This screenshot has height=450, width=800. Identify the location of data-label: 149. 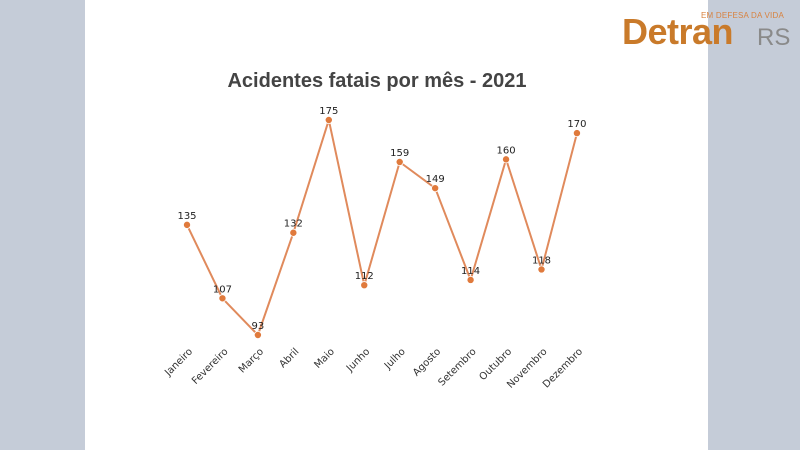
(435, 179).